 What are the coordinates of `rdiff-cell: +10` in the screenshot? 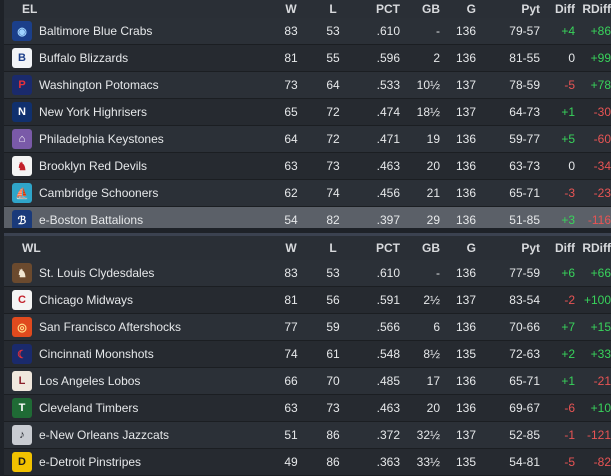 It's located at (600, 408).